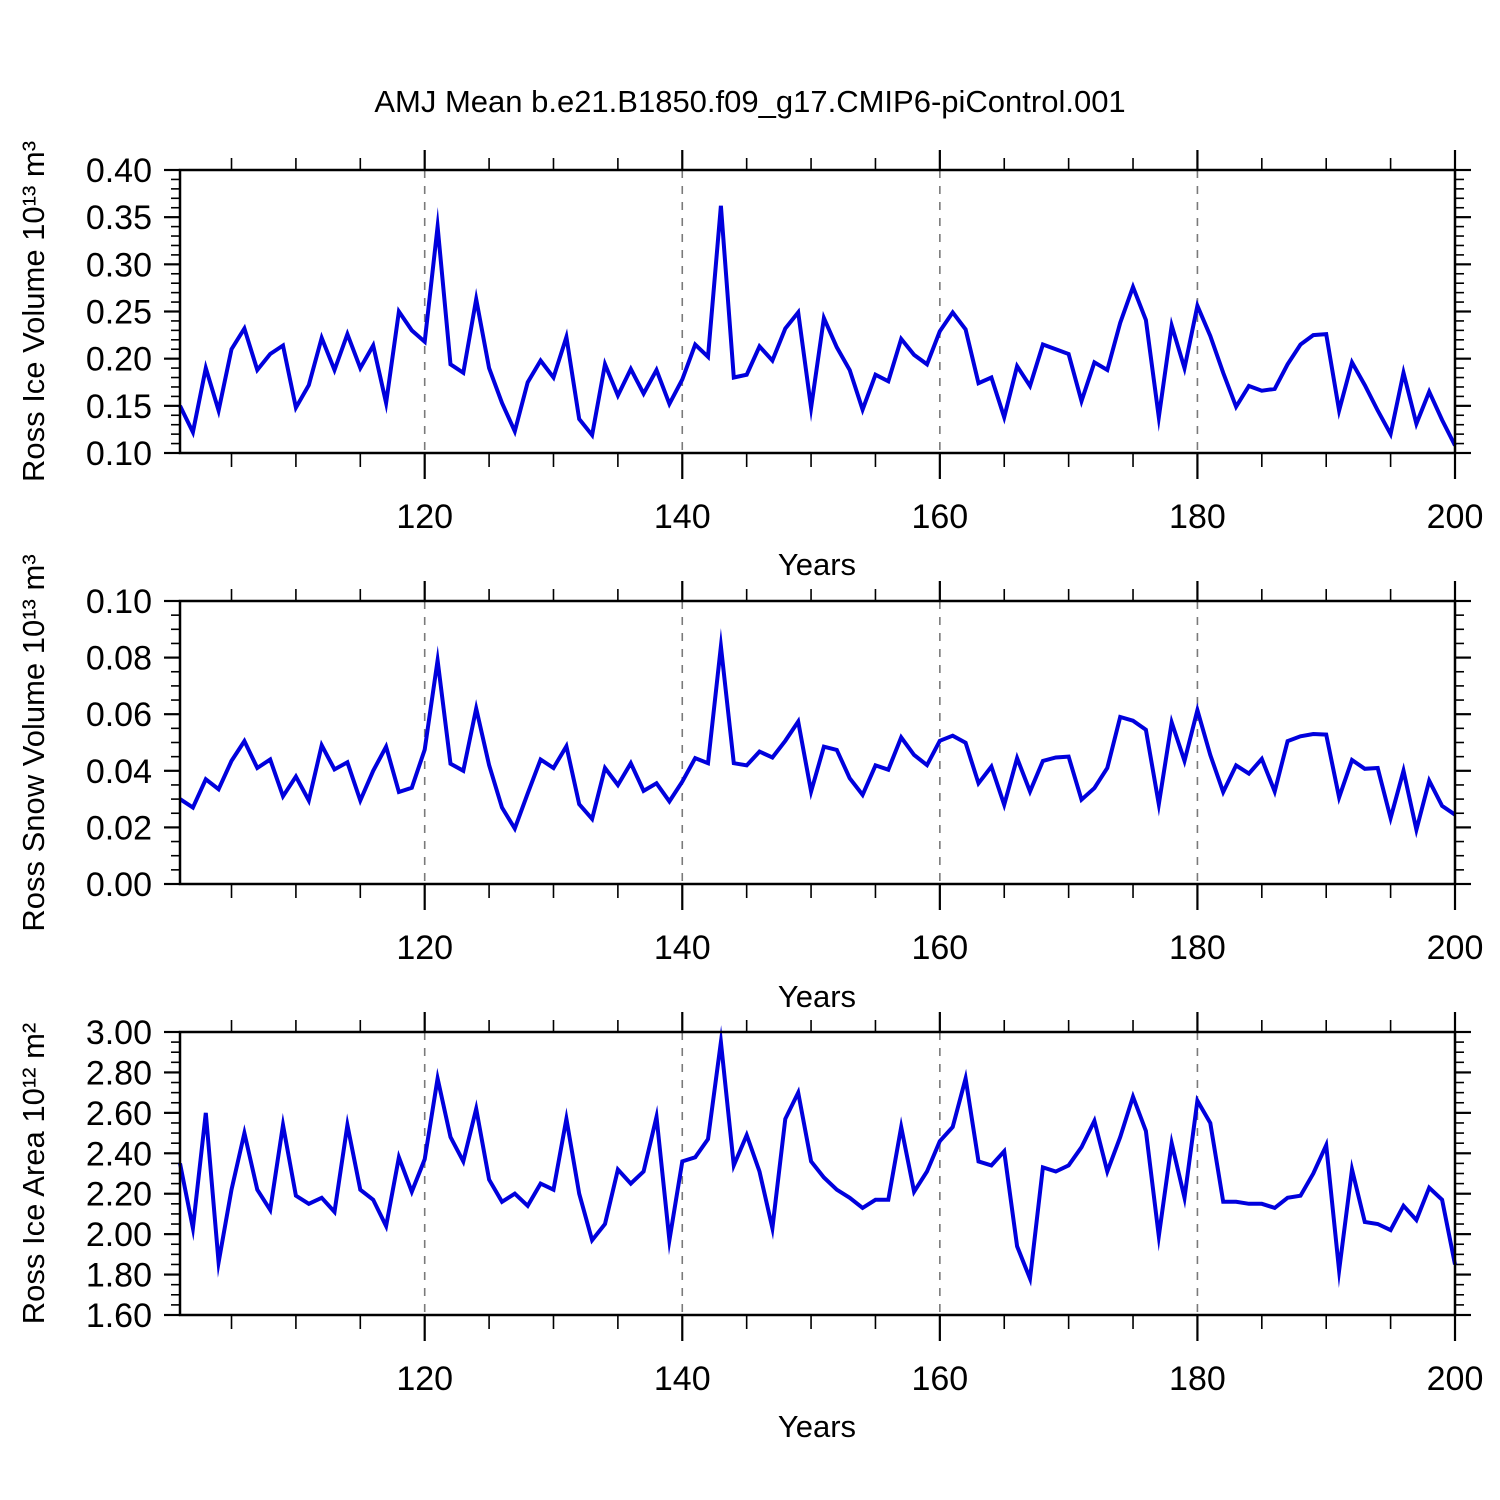 This screenshot has width=1500, height=1500. What do you see at coordinates (119, 265) in the screenshot?
I see `y-tick-label: 0.30` at bounding box center [119, 265].